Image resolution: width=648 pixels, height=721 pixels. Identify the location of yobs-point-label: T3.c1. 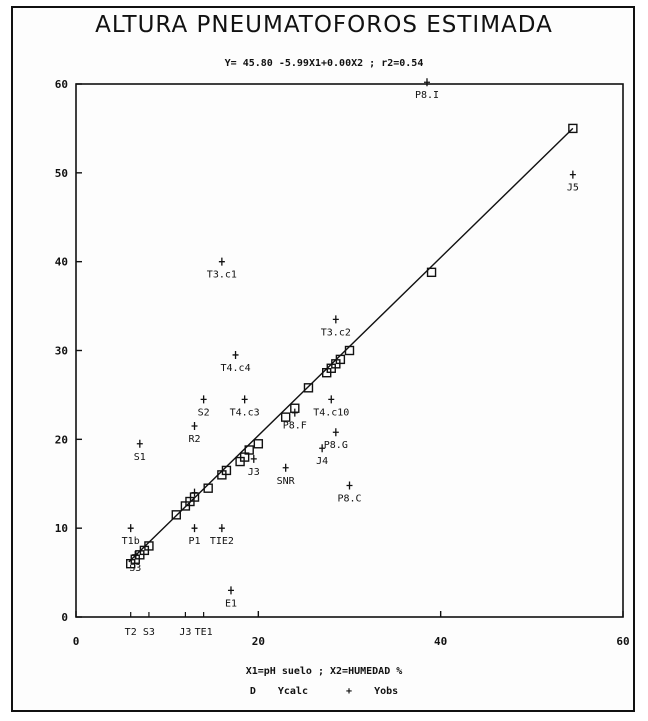
(222, 275).